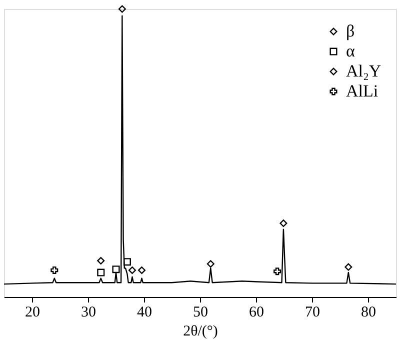 The width and height of the screenshot is (400, 341). What do you see at coordinates (32, 312) in the screenshot?
I see `x-tick-label: 20` at bounding box center [32, 312].